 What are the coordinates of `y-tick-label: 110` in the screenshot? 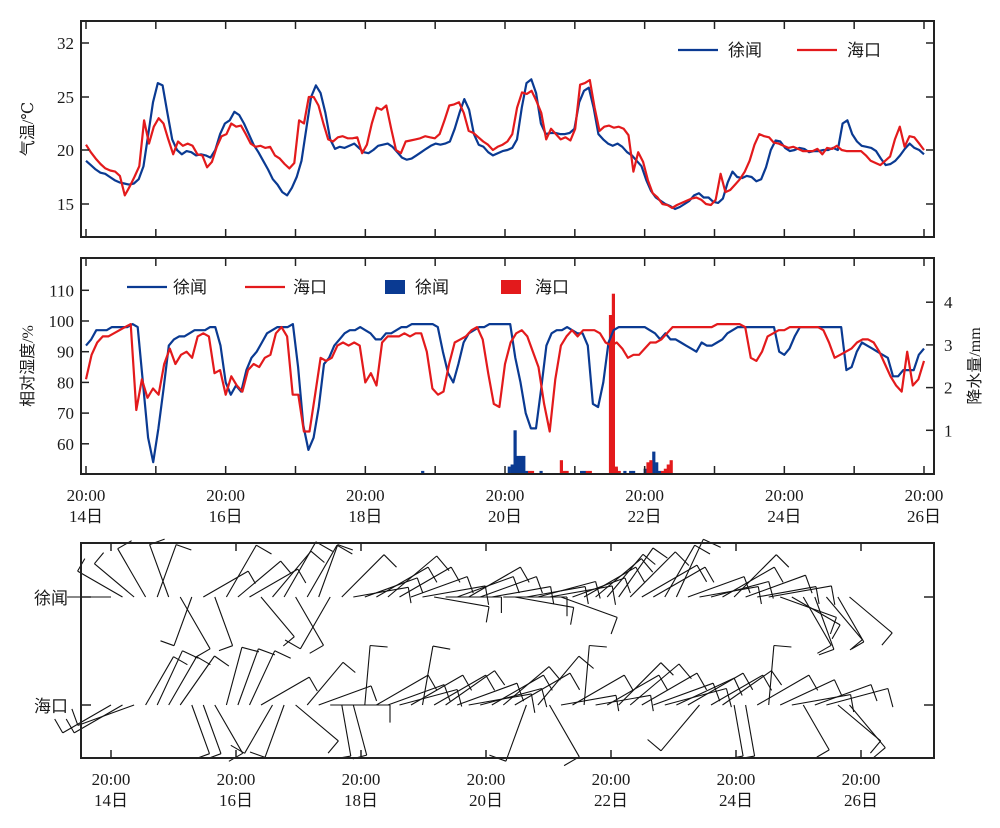 It's located at (61, 290).